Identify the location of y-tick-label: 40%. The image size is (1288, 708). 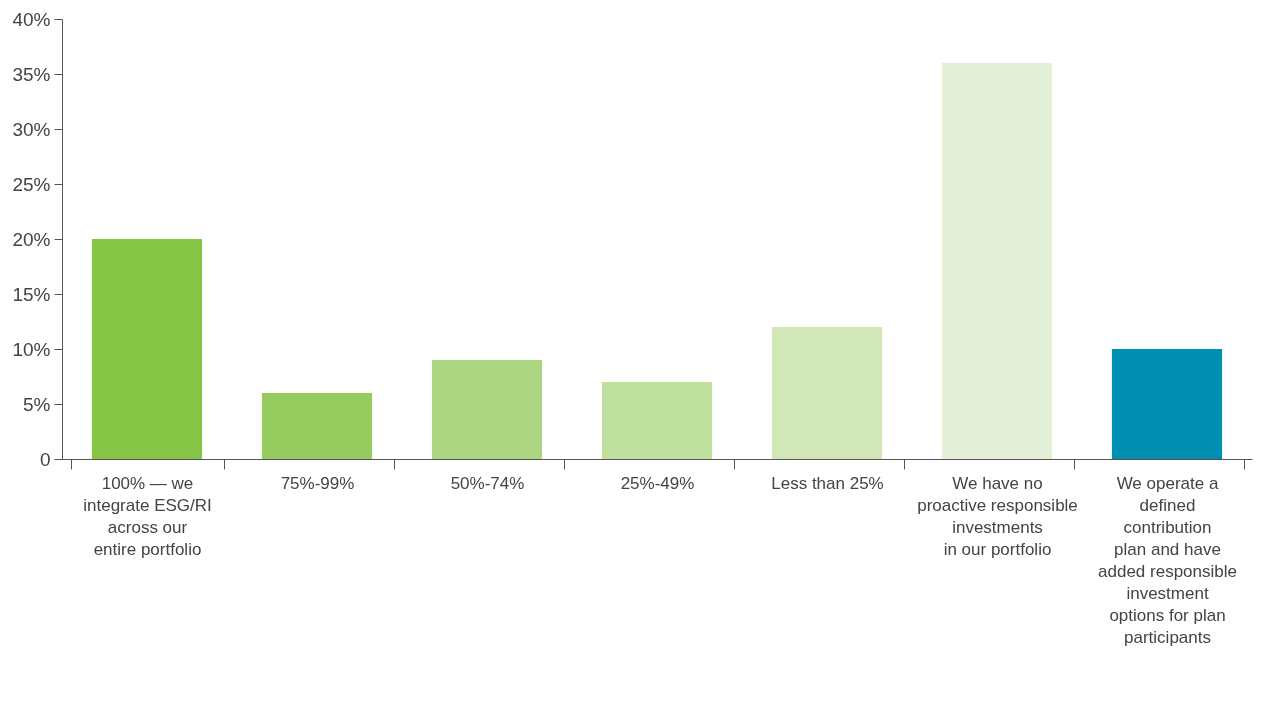
(31, 19).